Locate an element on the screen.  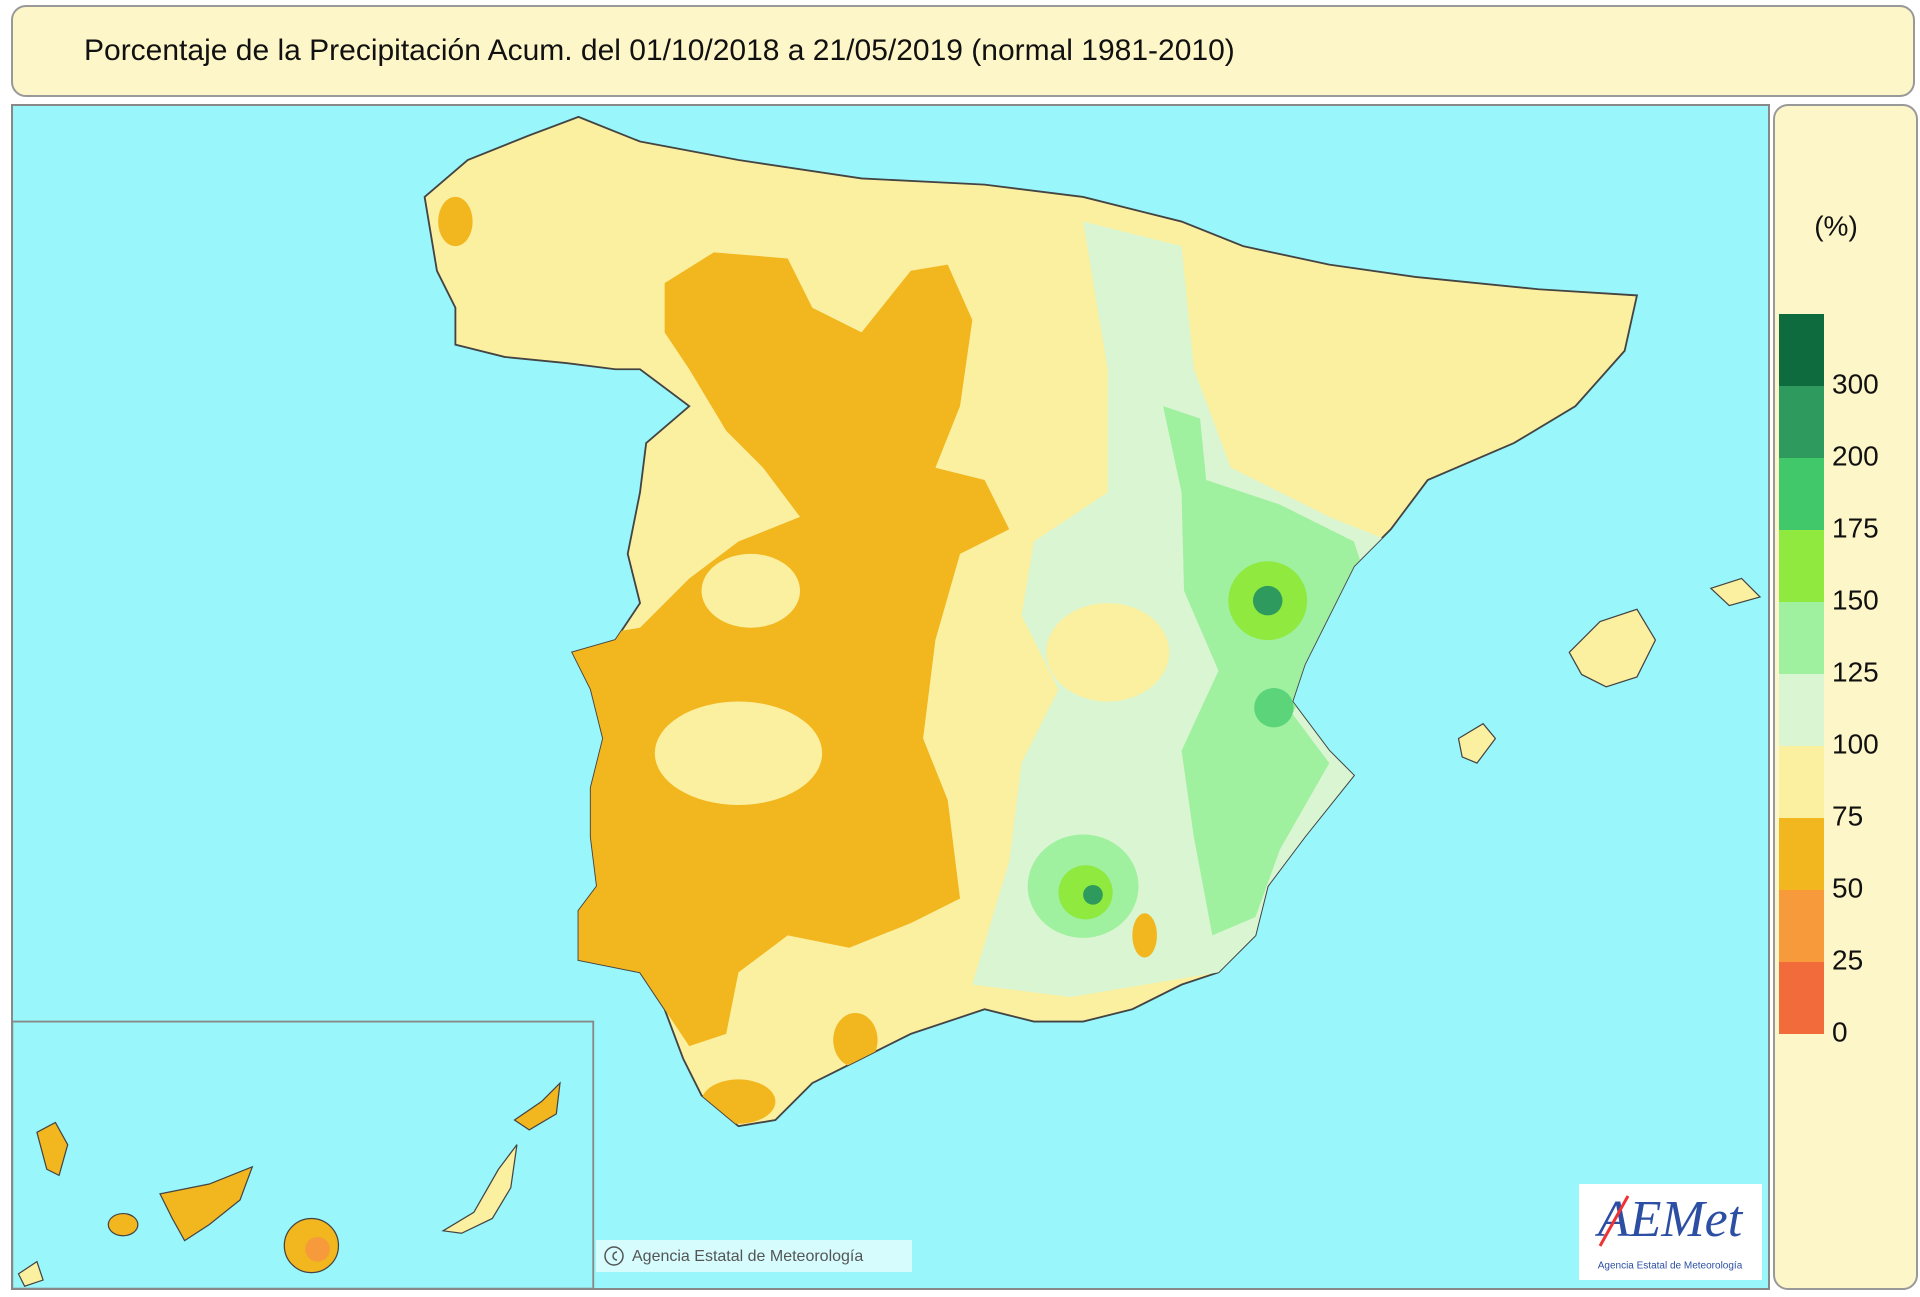
ibiza is located at coordinates (1477, 743).